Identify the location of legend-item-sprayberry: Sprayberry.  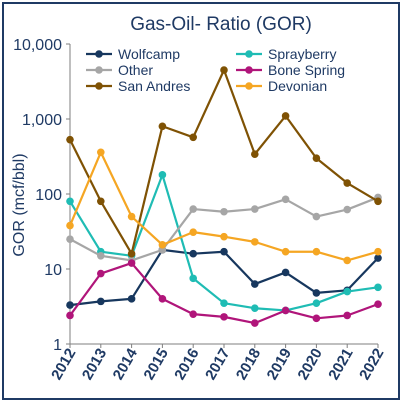
(286, 54).